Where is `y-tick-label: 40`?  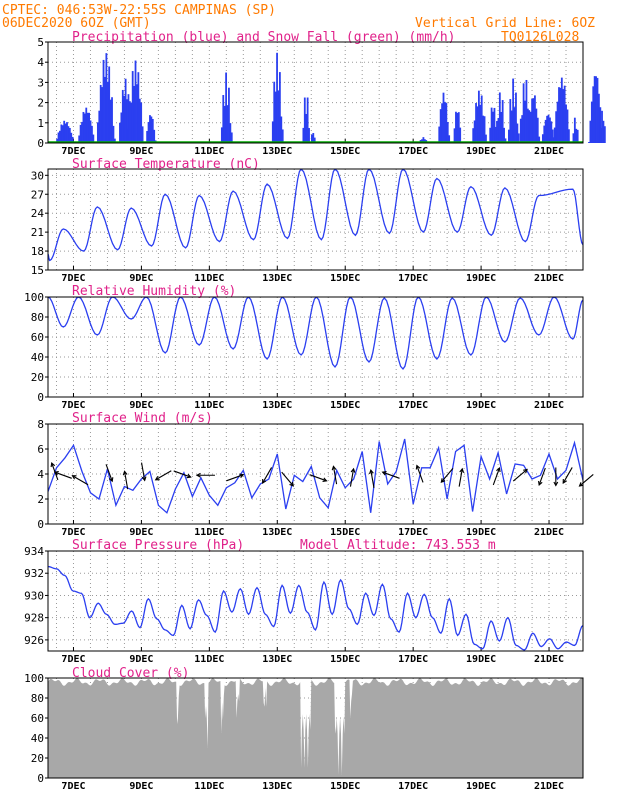
y-tick-label: 40 is located at coordinates (37, 357).